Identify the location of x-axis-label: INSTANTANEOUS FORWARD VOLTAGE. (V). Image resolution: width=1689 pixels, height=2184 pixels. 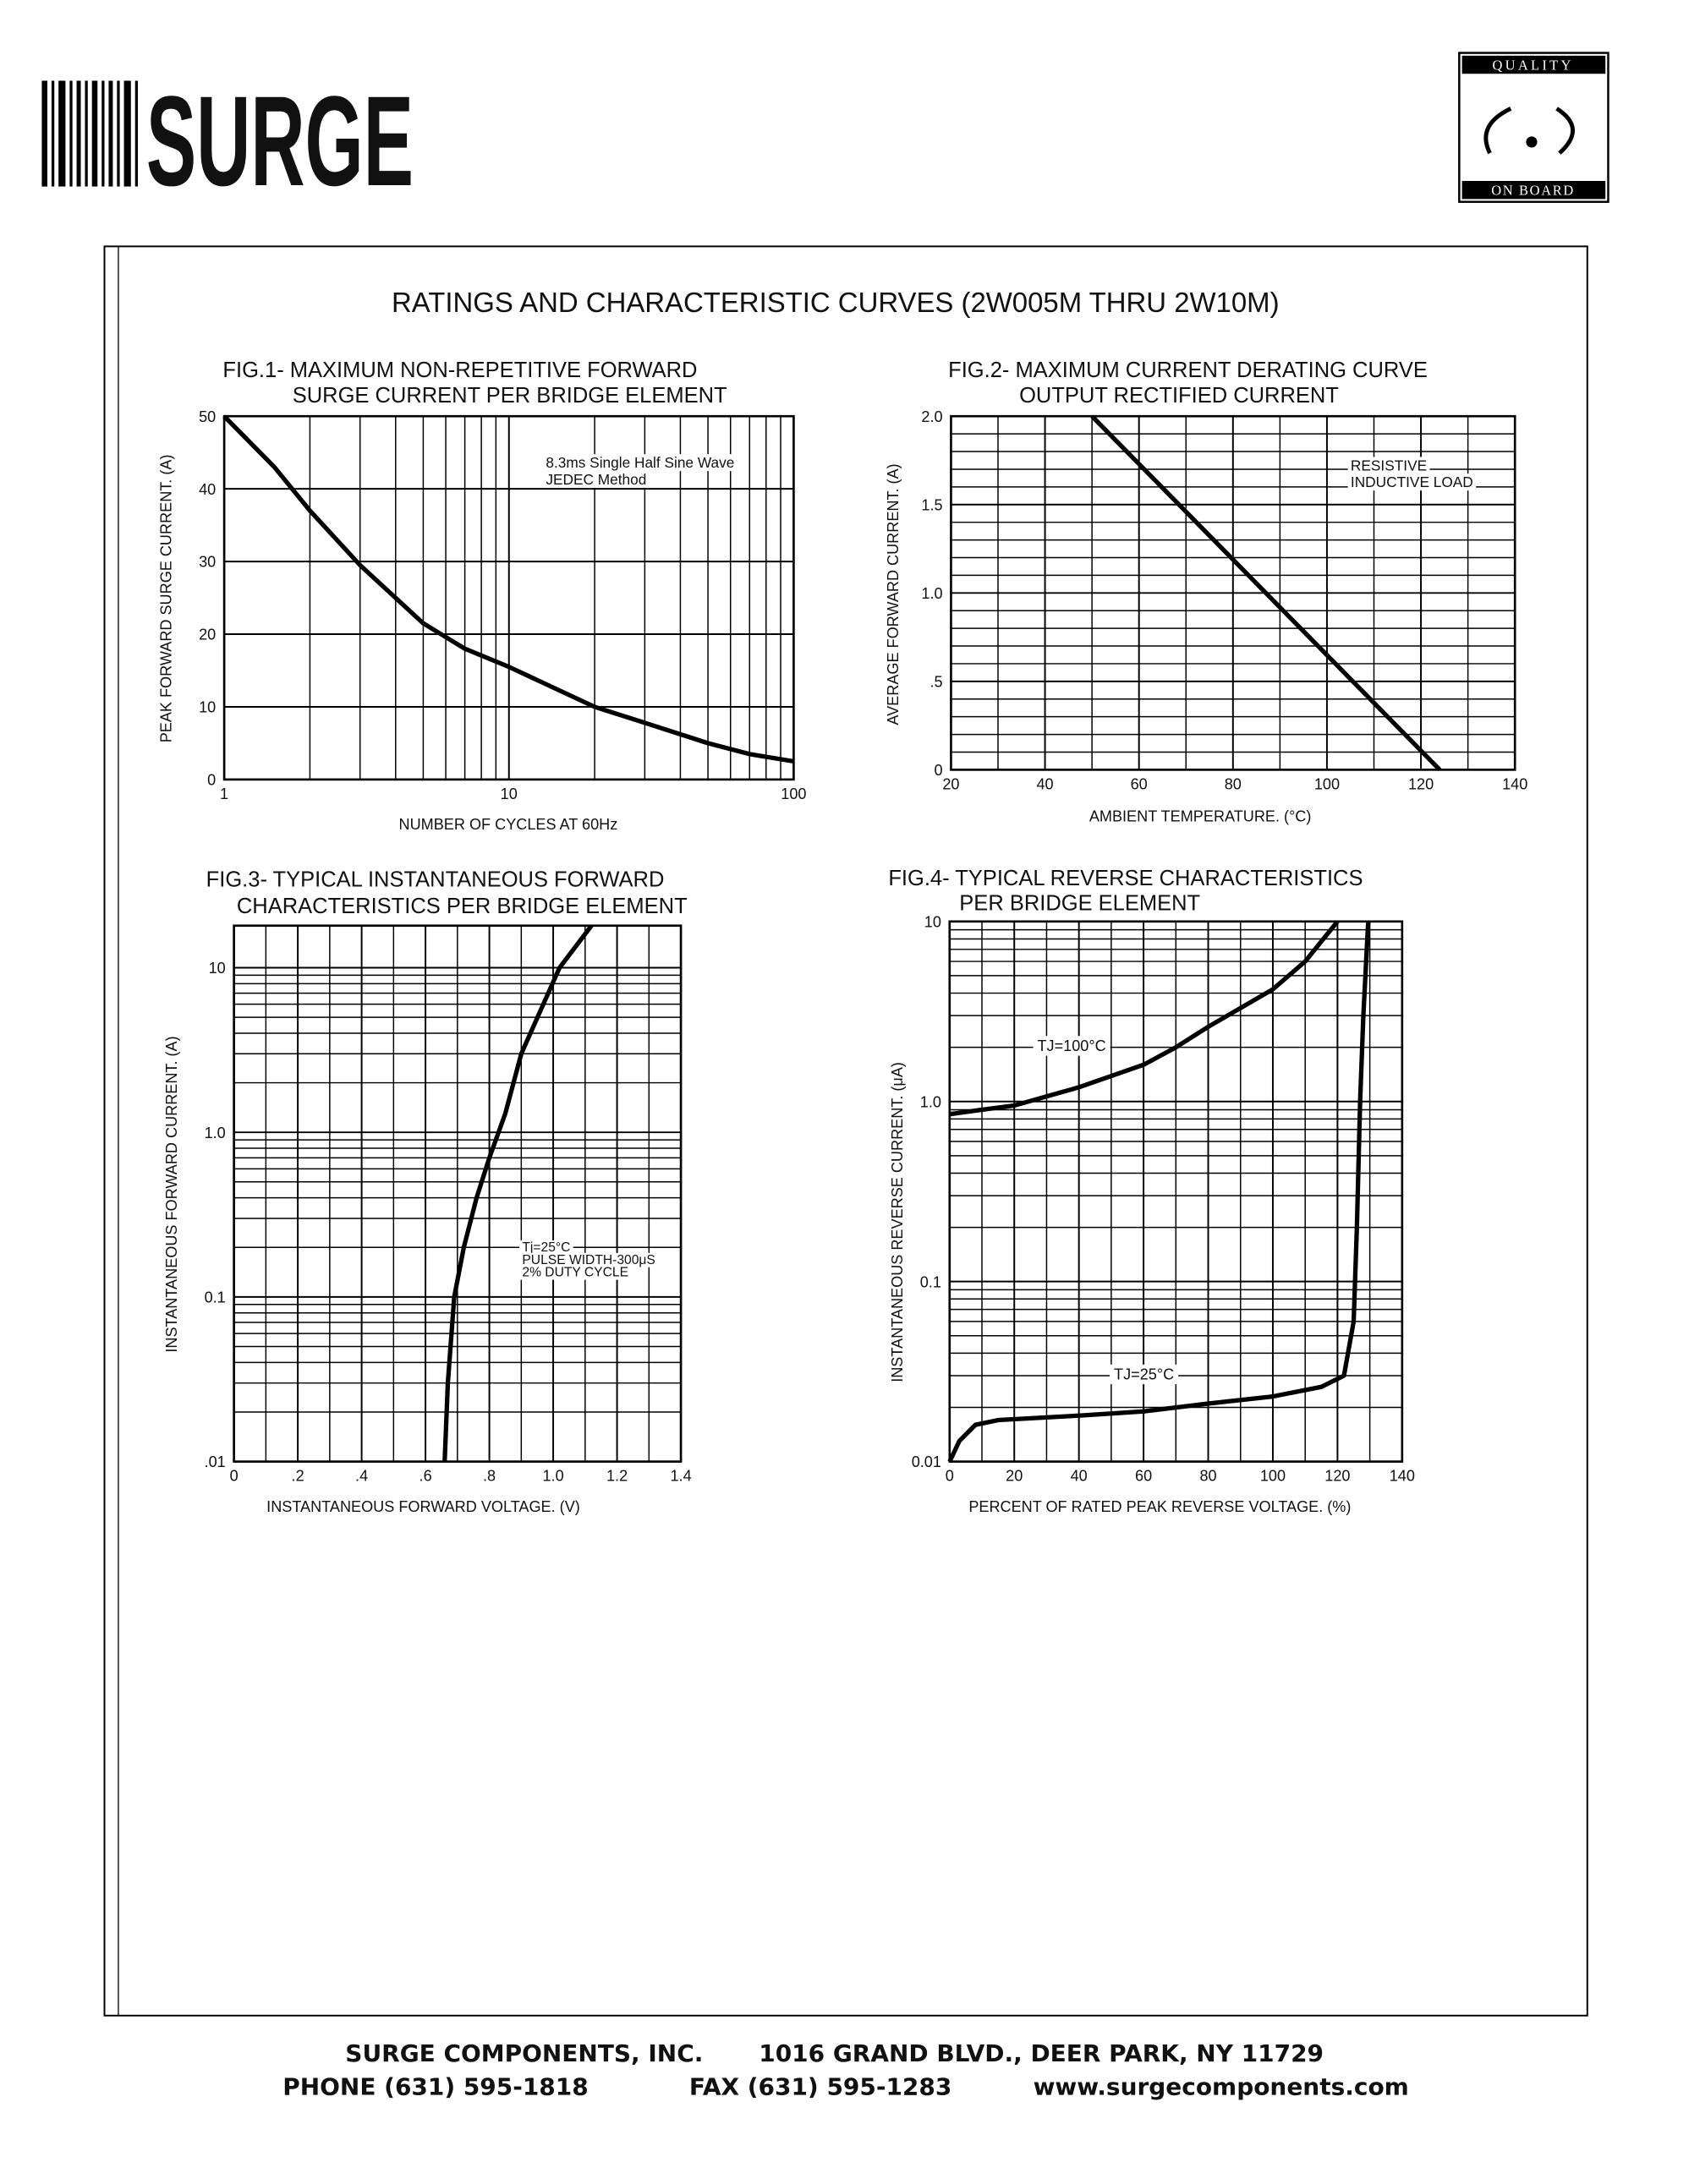
(423, 1507).